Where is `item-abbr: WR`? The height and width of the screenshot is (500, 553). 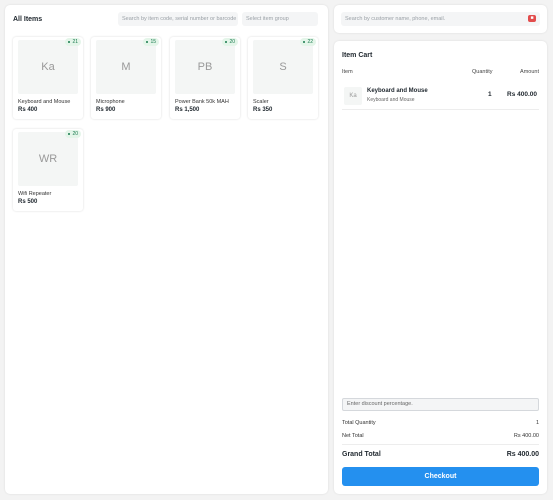 item-abbr: WR is located at coordinates (48, 159).